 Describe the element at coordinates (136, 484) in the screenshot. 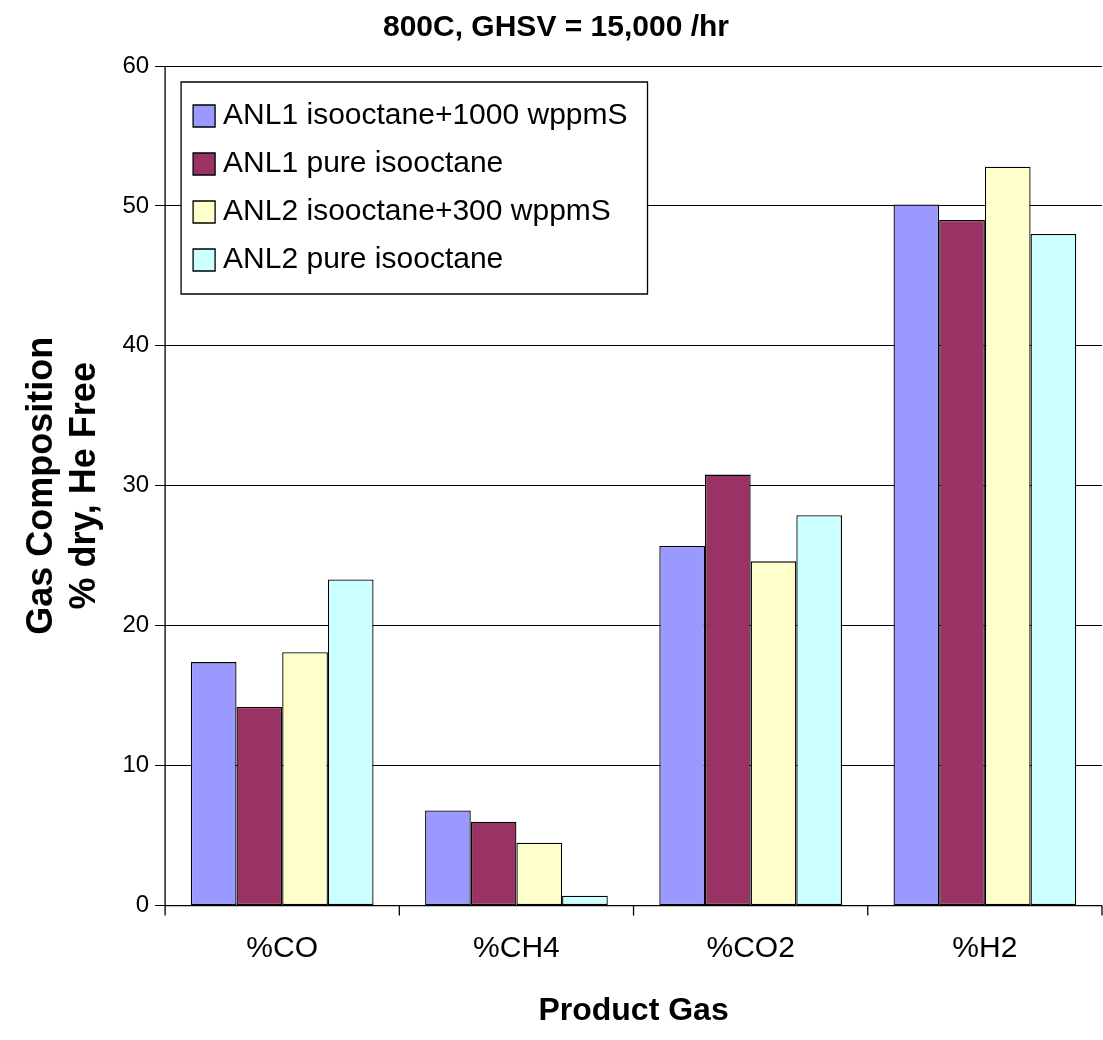

I see `y-tick-label: 30` at that location.